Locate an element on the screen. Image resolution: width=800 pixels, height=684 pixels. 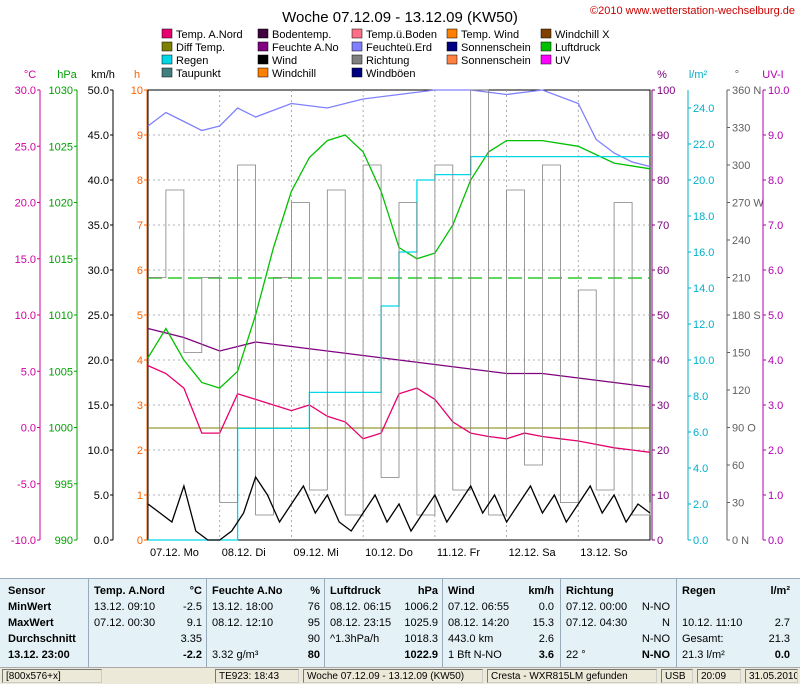
humidity-axis-tick-label: 80 is located at coordinates (663, 181).